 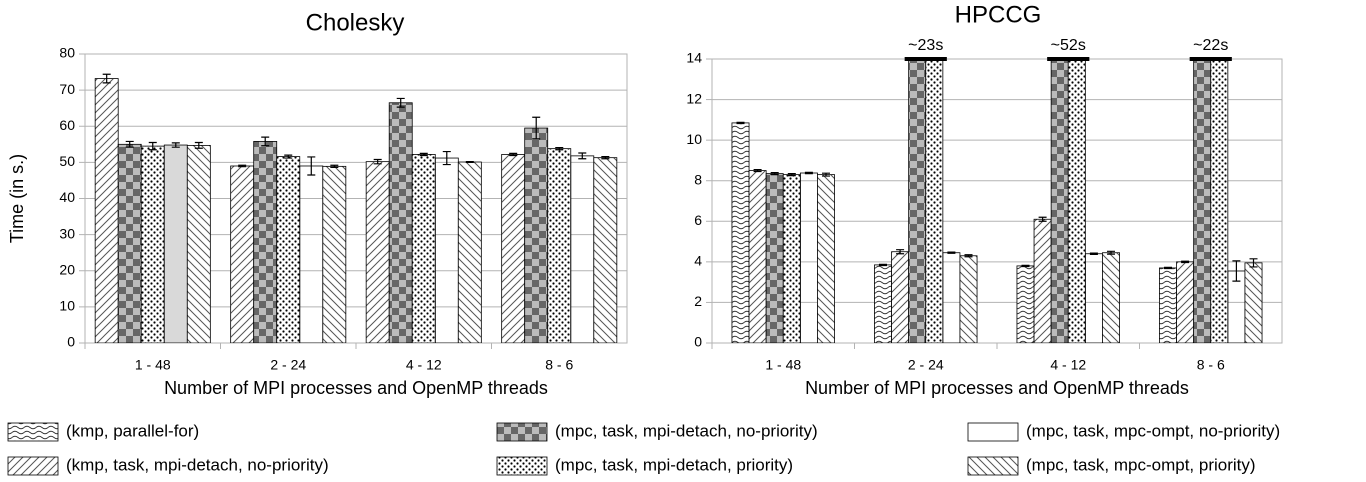 What do you see at coordinates (67, 269) in the screenshot?
I see `y-tick-label: 20` at bounding box center [67, 269].